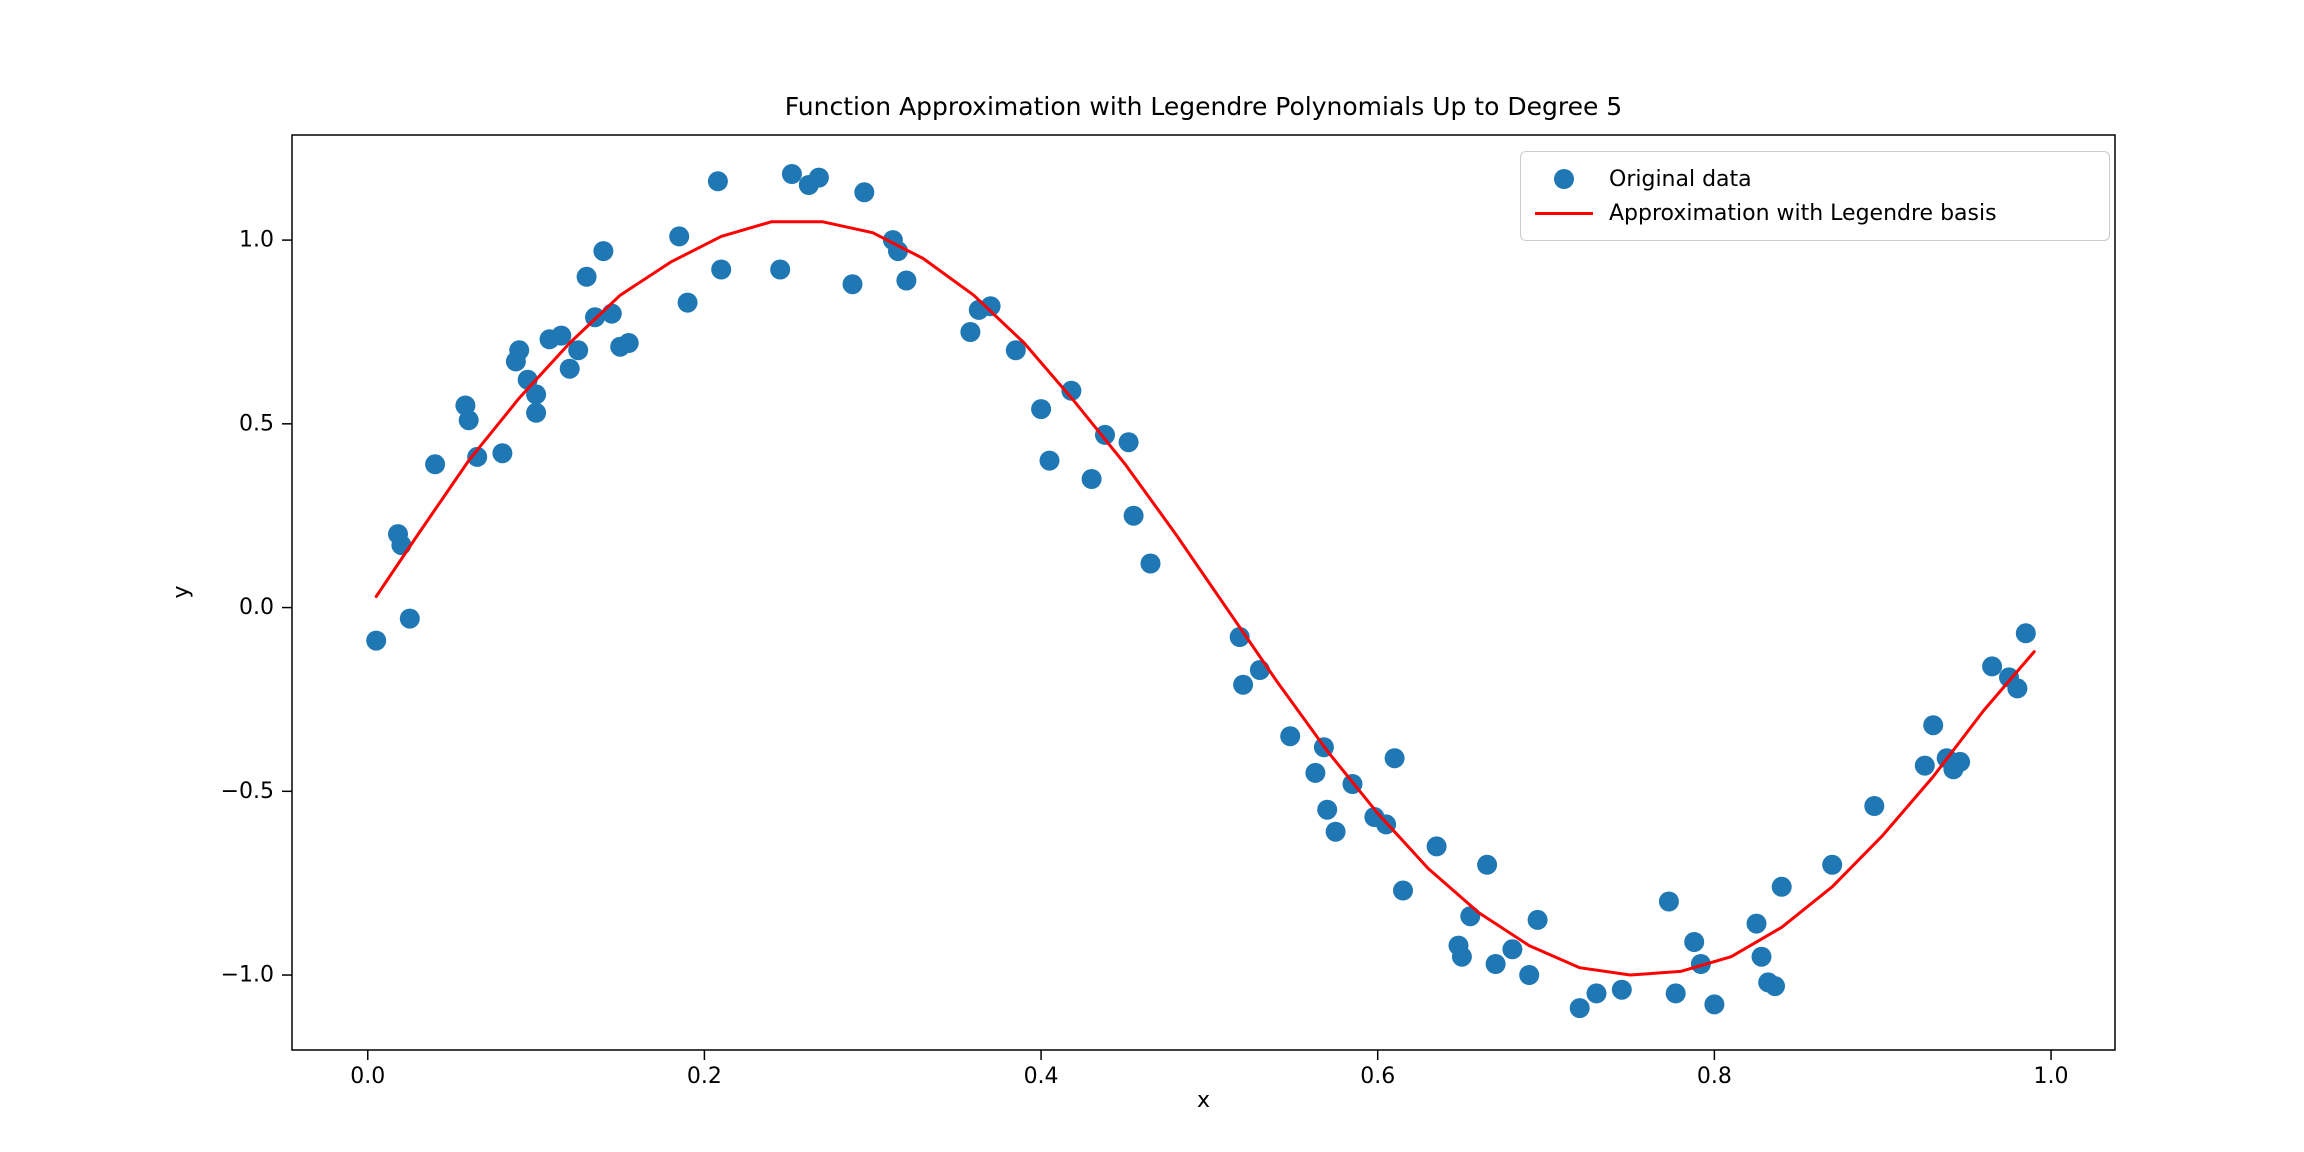 Image resolution: width=2304 pixels, height=1152 pixels. Describe the element at coordinates (256, 423) in the screenshot. I see `y-tick-label: 0.5` at that location.